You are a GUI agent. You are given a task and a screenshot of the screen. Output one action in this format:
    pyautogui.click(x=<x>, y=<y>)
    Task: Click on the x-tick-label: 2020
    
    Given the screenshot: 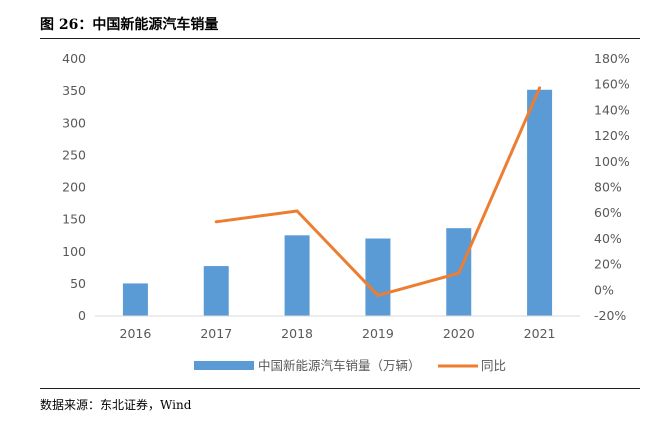 What is the action you would take?
    pyautogui.click(x=459, y=333)
    